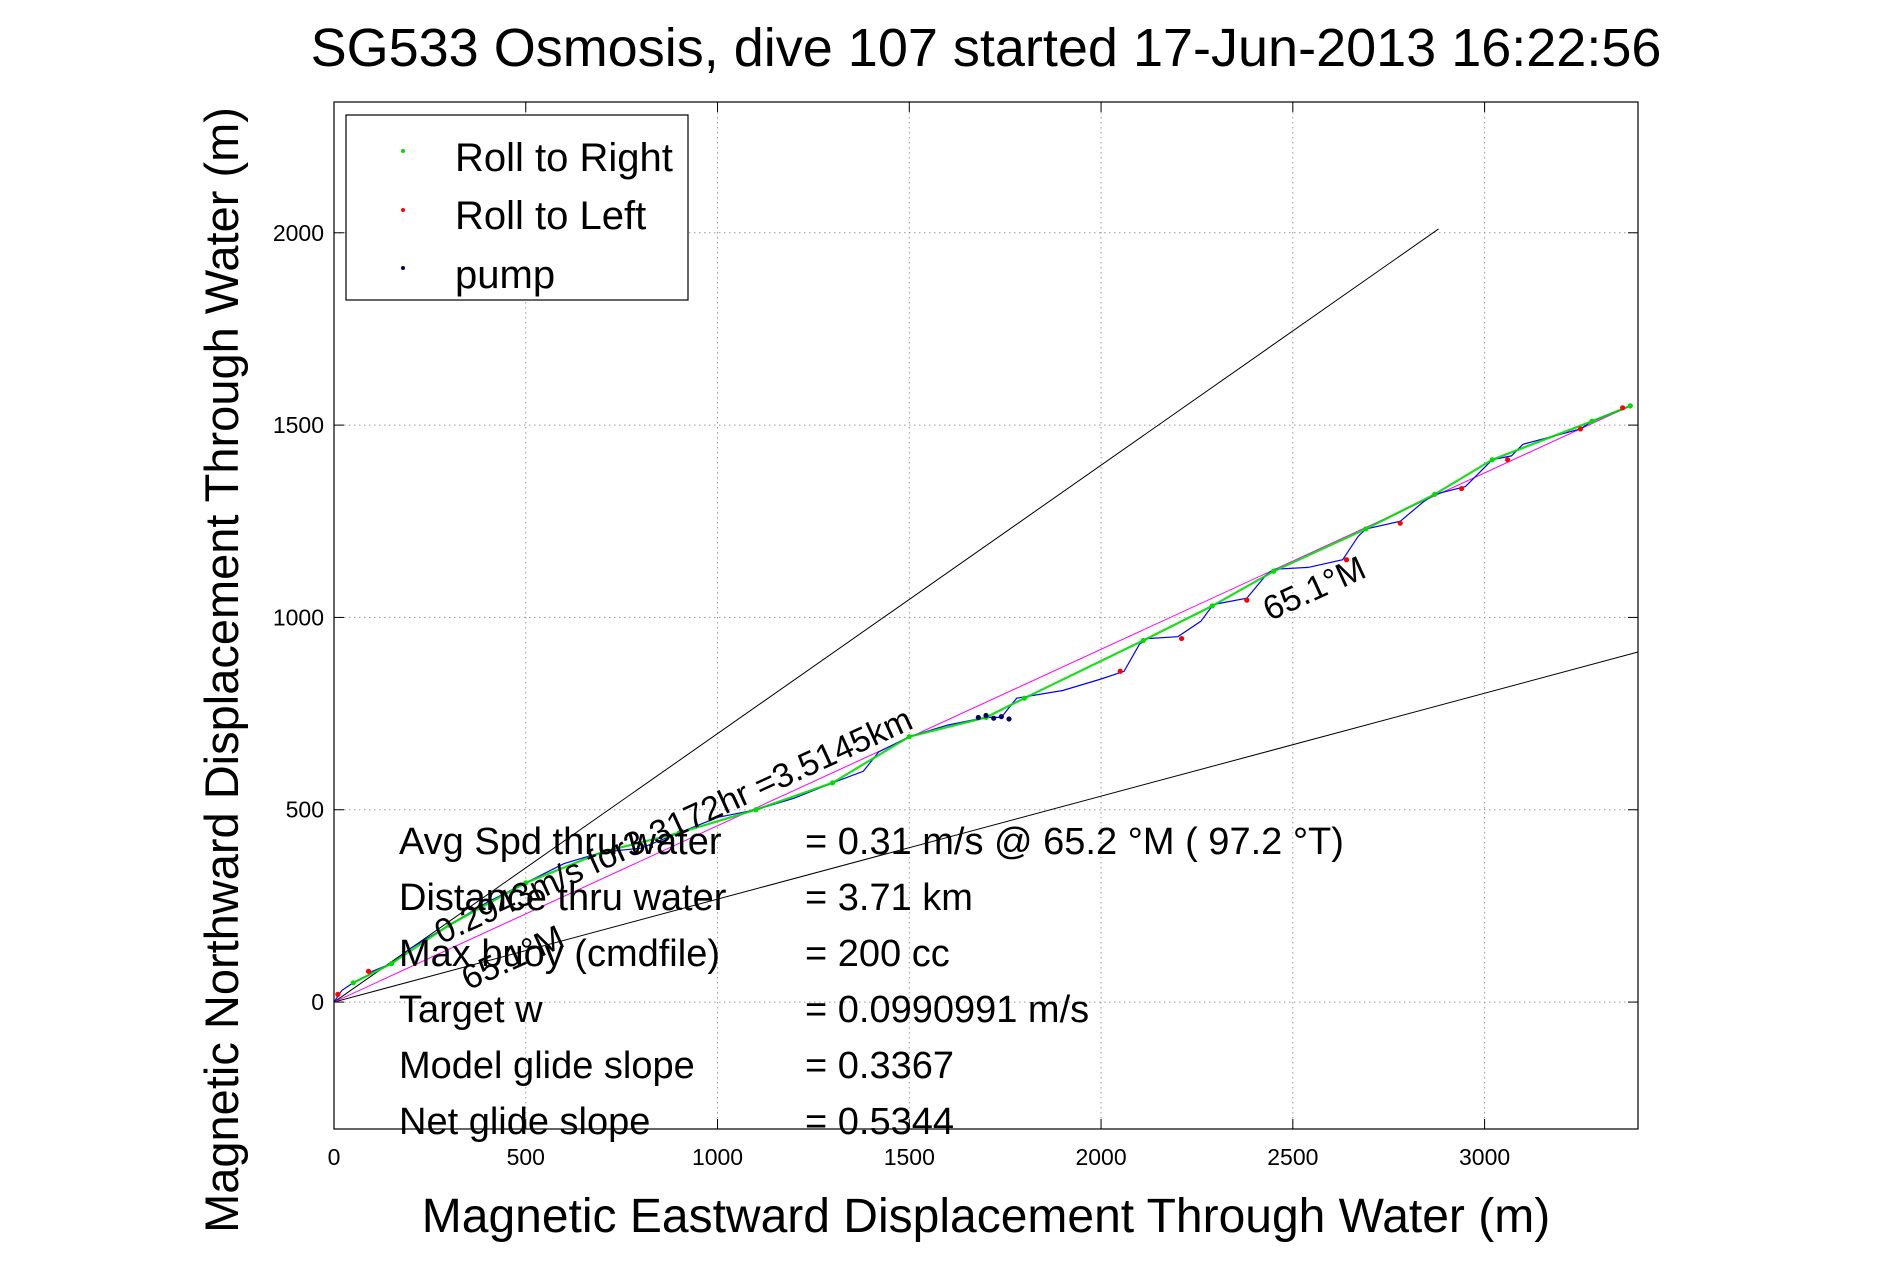 The height and width of the screenshot is (1262, 1891). I want to click on legend: Roll to Right Roll to Left pump, so click(517, 207).